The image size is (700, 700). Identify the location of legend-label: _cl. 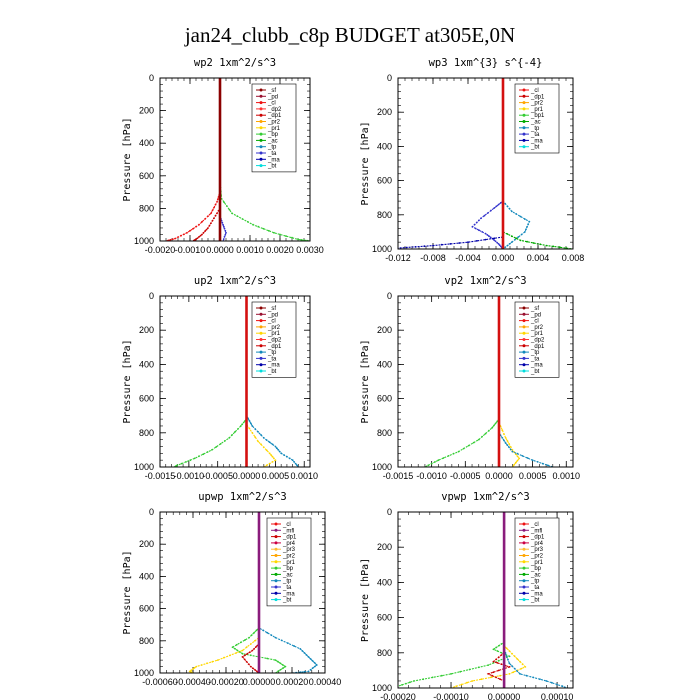
(286, 525).